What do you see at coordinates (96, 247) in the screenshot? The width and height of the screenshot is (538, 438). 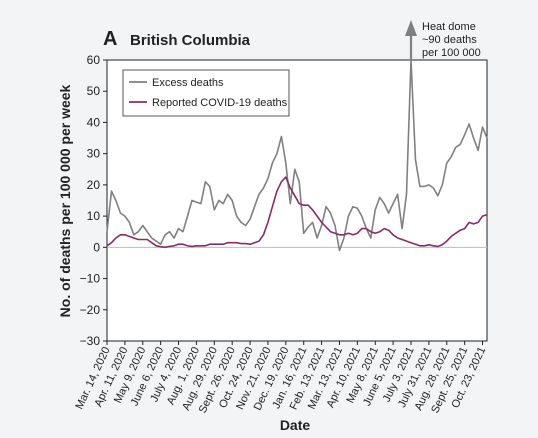 I see `y-tick-label: 0` at bounding box center [96, 247].